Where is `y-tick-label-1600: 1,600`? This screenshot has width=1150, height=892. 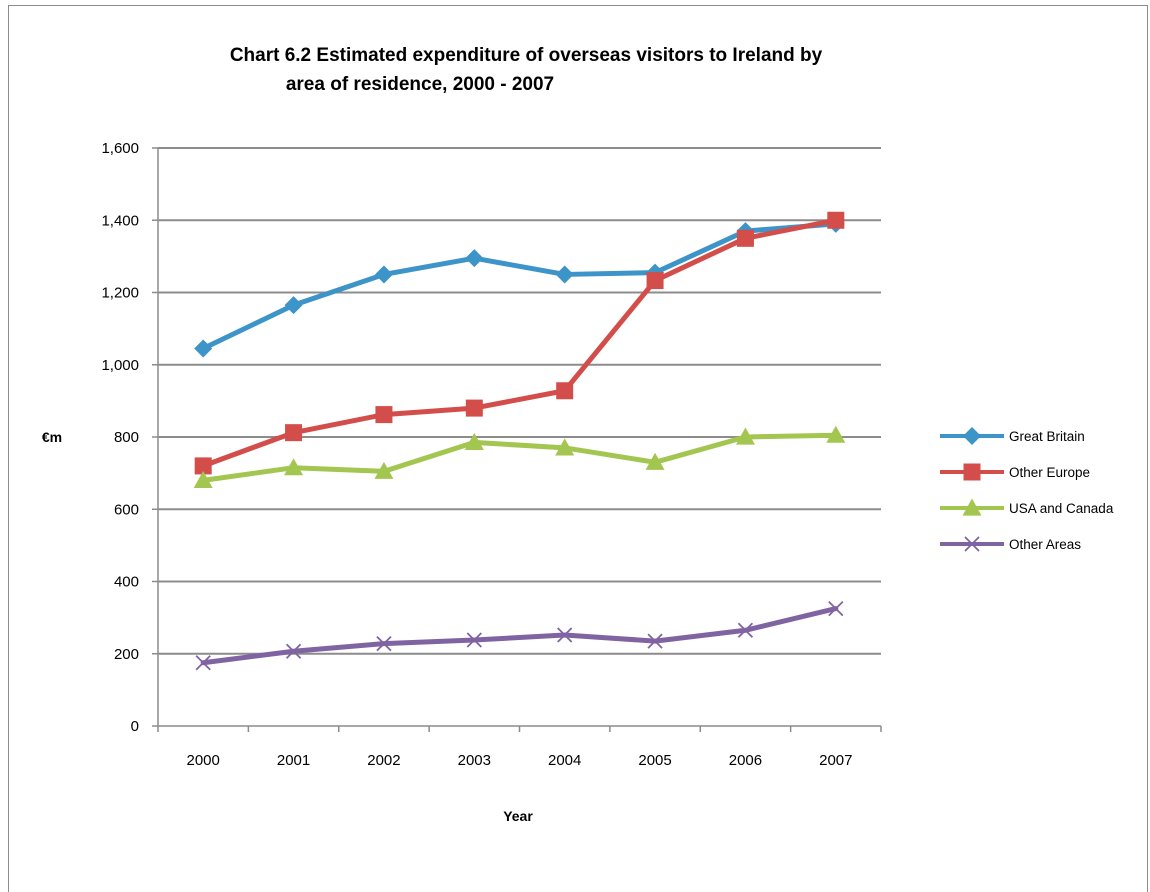 y-tick-label-1600: 1,600 is located at coordinates (120, 148).